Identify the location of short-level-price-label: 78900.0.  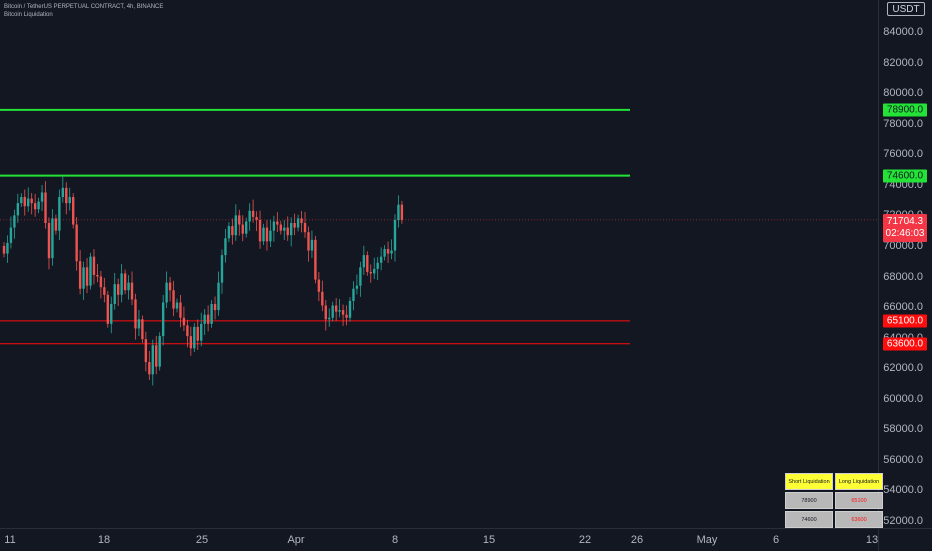
(905, 110).